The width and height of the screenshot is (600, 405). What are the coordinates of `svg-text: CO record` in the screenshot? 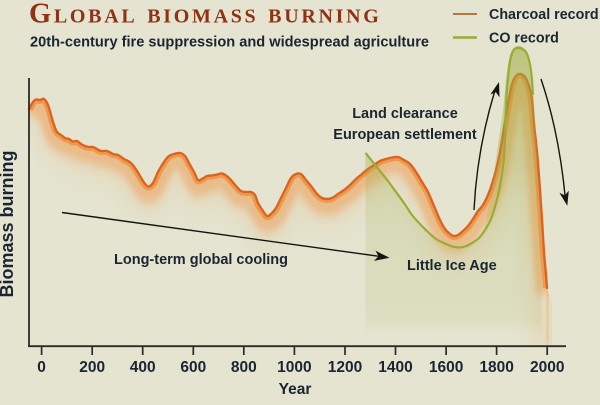 It's located at (524, 39).